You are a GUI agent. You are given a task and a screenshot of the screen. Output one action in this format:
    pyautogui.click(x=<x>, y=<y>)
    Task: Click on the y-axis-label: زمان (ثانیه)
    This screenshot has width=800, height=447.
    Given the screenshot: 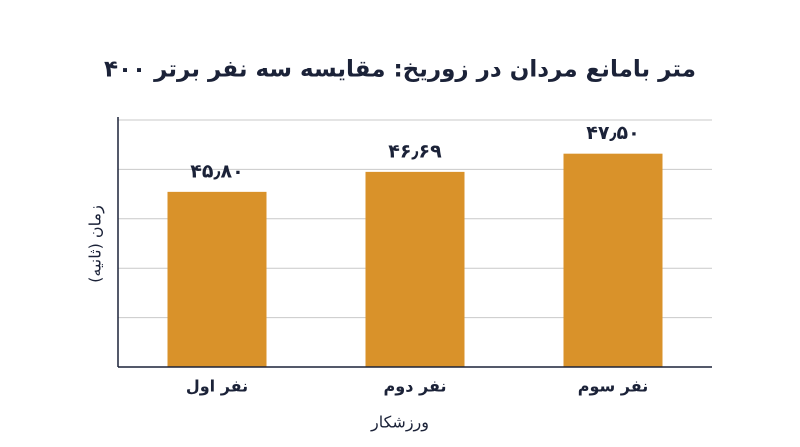 What is the action you would take?
    pyautogui.click(x=96, y=244)
    